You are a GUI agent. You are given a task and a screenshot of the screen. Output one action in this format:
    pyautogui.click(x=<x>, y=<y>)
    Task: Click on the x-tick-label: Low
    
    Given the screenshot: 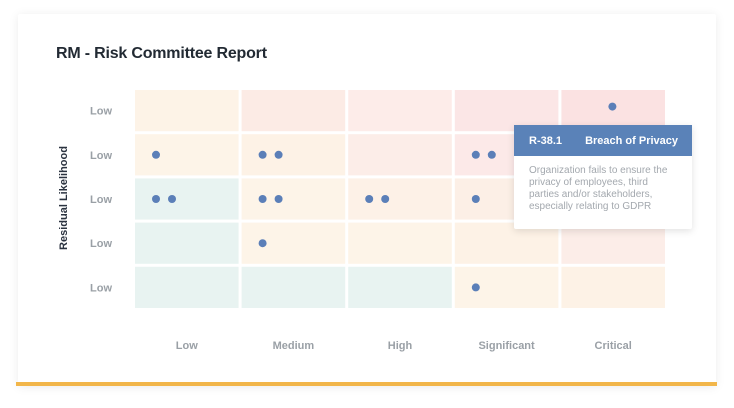 What is the action you would take?
    pyautogui.click(x=187, y=346)
    